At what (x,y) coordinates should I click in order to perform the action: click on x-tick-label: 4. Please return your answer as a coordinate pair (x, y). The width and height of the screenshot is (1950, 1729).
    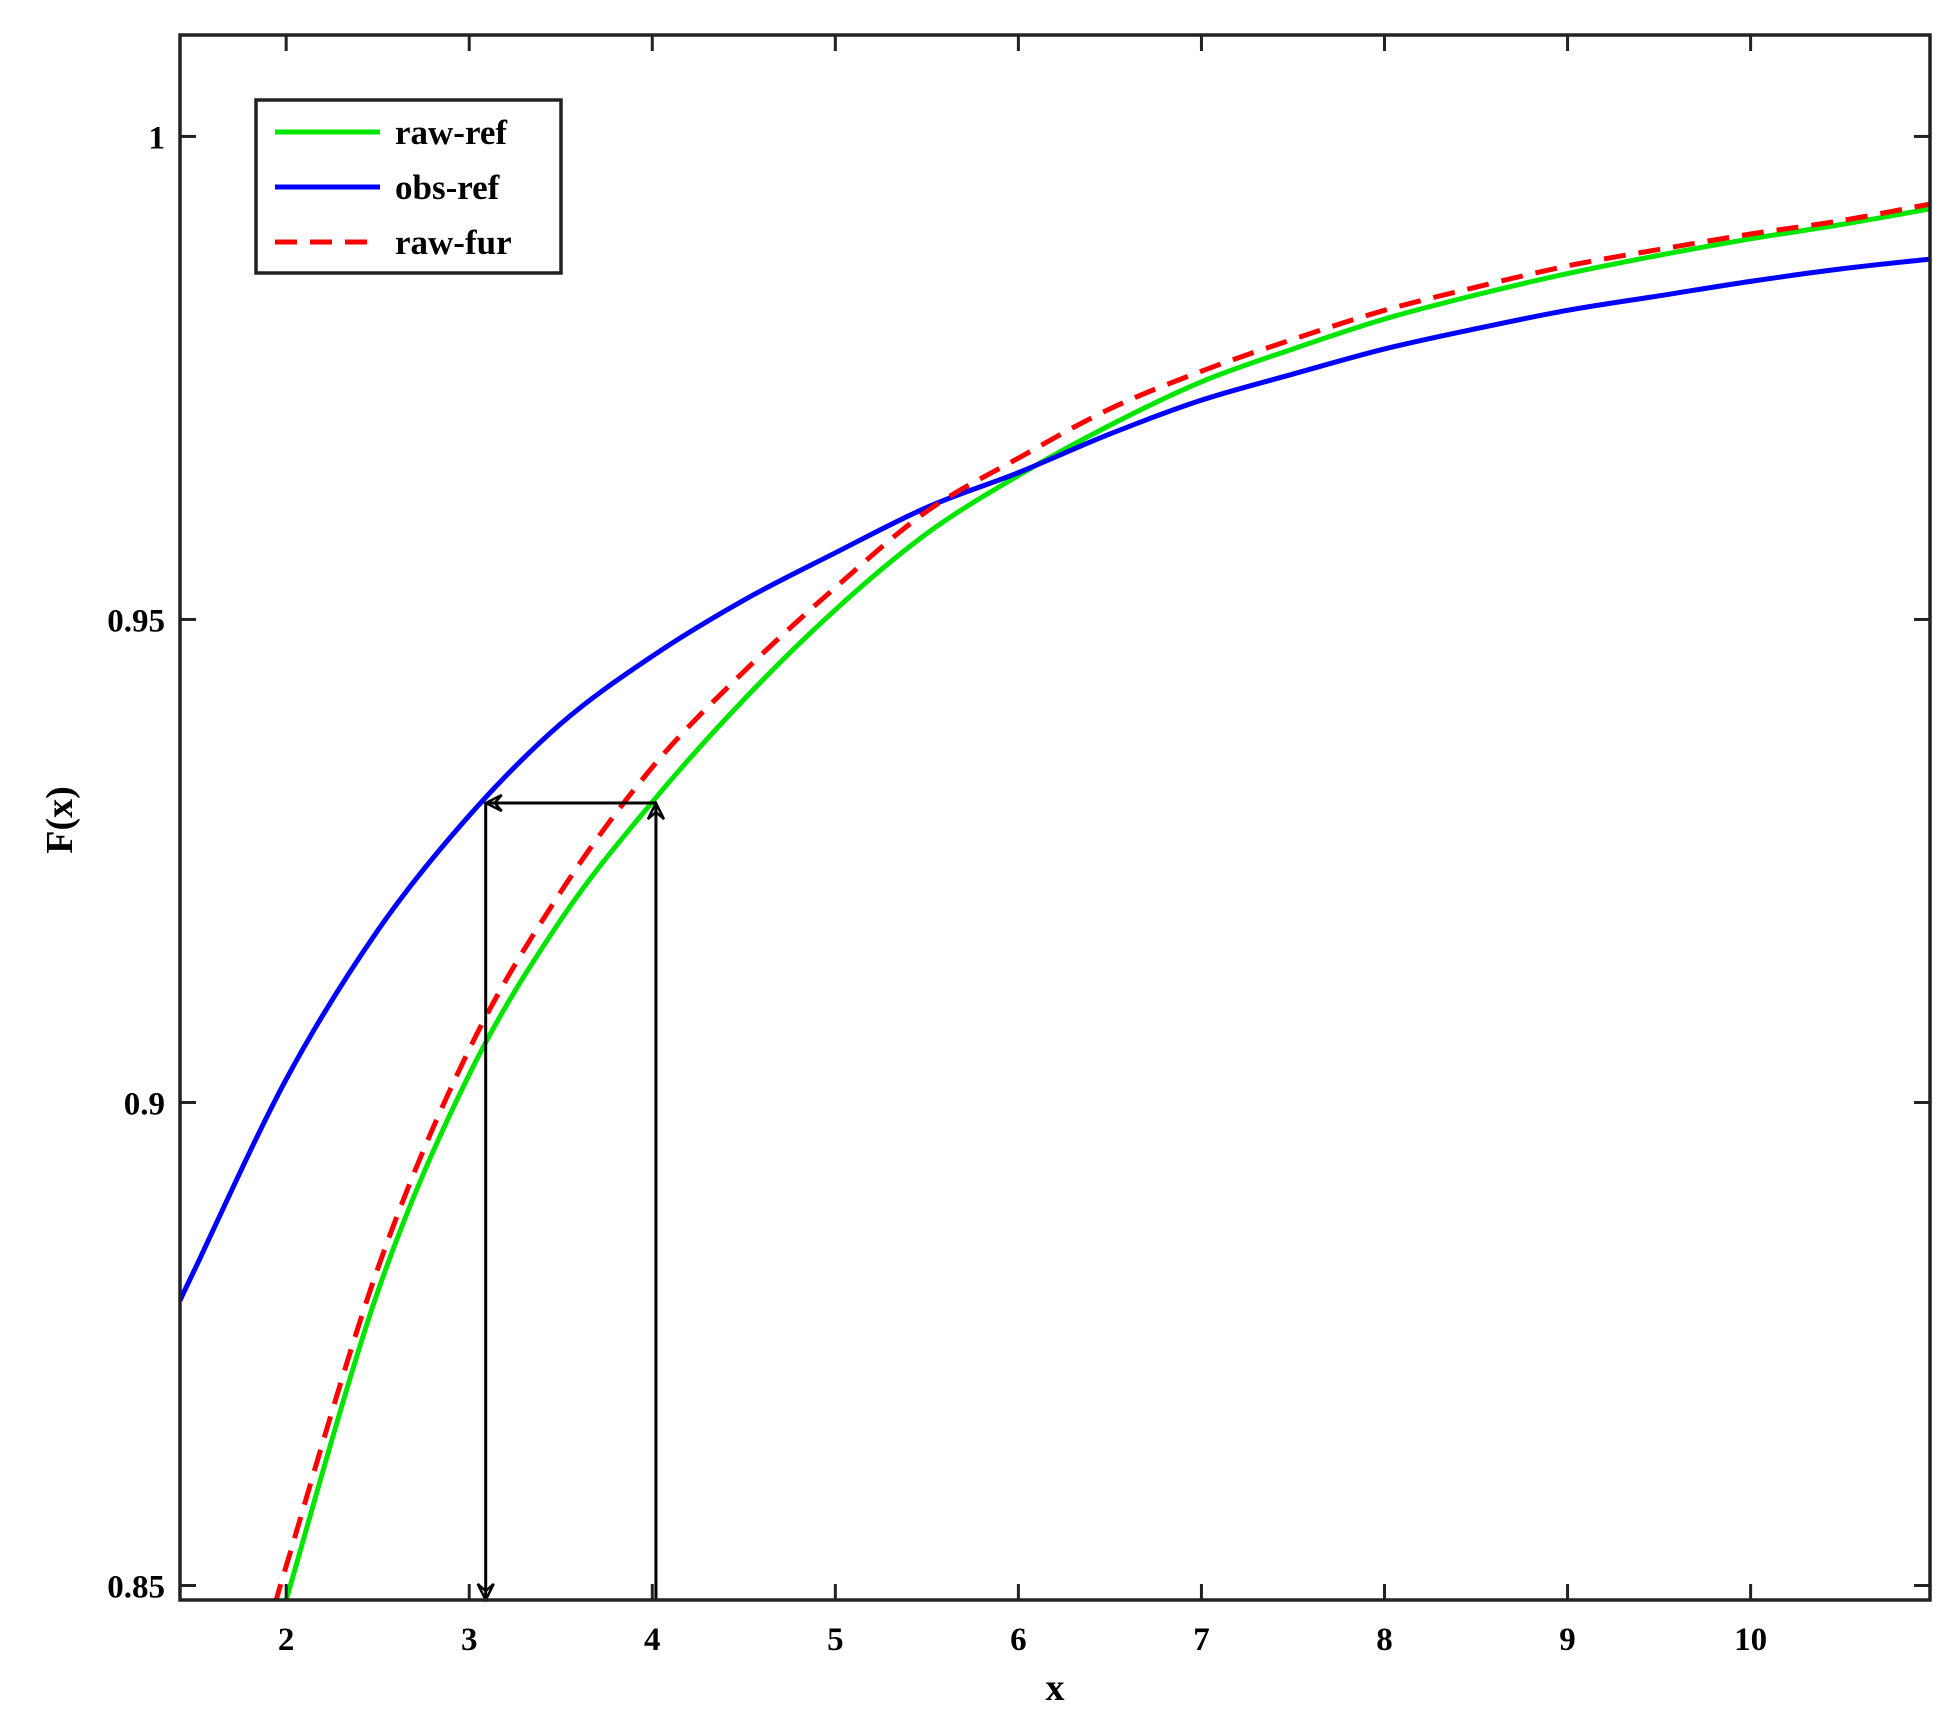
    Looking at the image, I should click on (652, 1640).